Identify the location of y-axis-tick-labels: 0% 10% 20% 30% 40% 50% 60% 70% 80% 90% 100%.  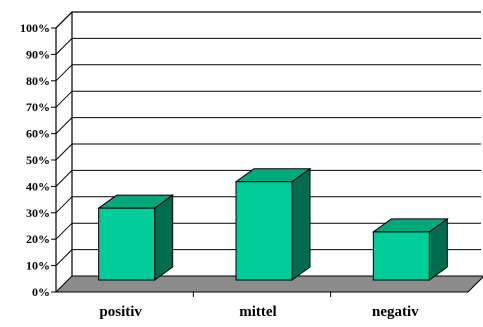
(35, 160).